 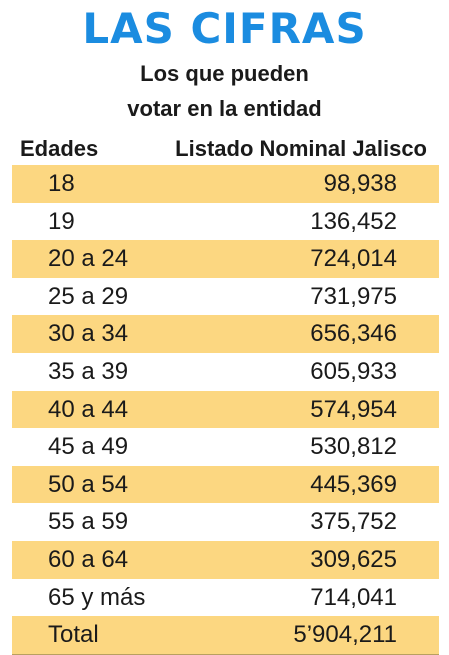 What do you see at coordinates (225, 222) in the screenshot?
I see `table-row: 19 136,452` at bounding box center [225, 222].